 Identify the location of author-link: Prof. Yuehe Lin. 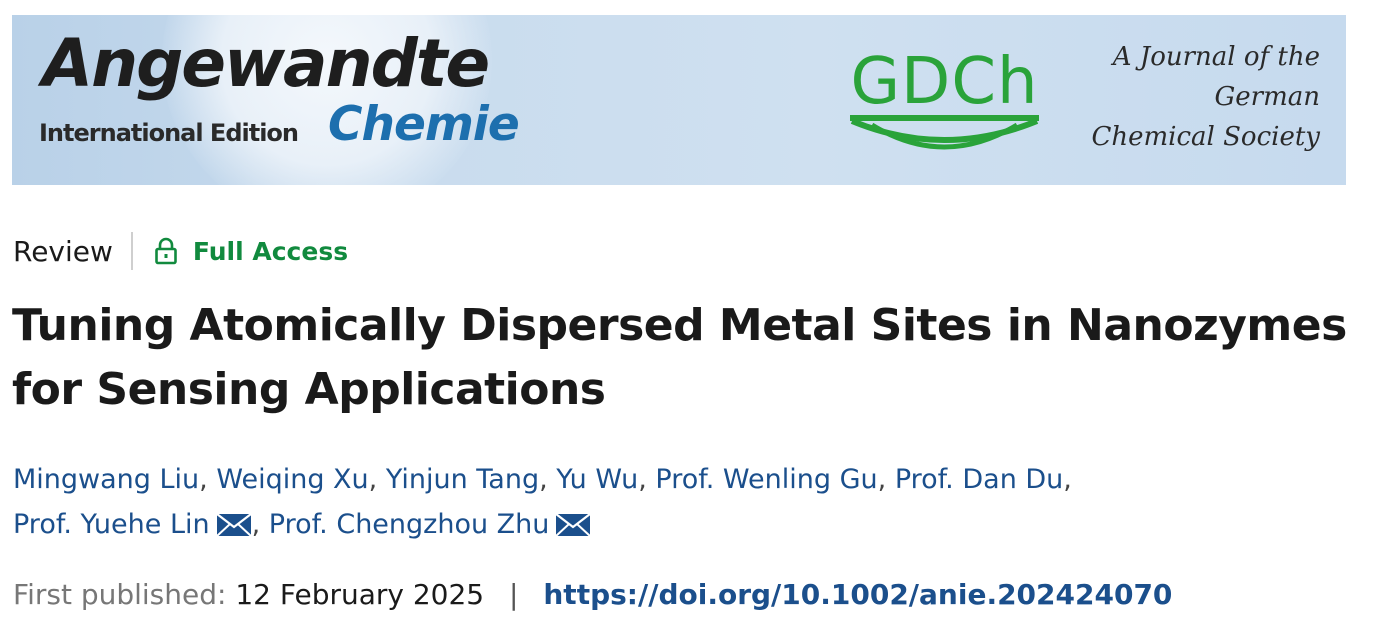
(111, 524).